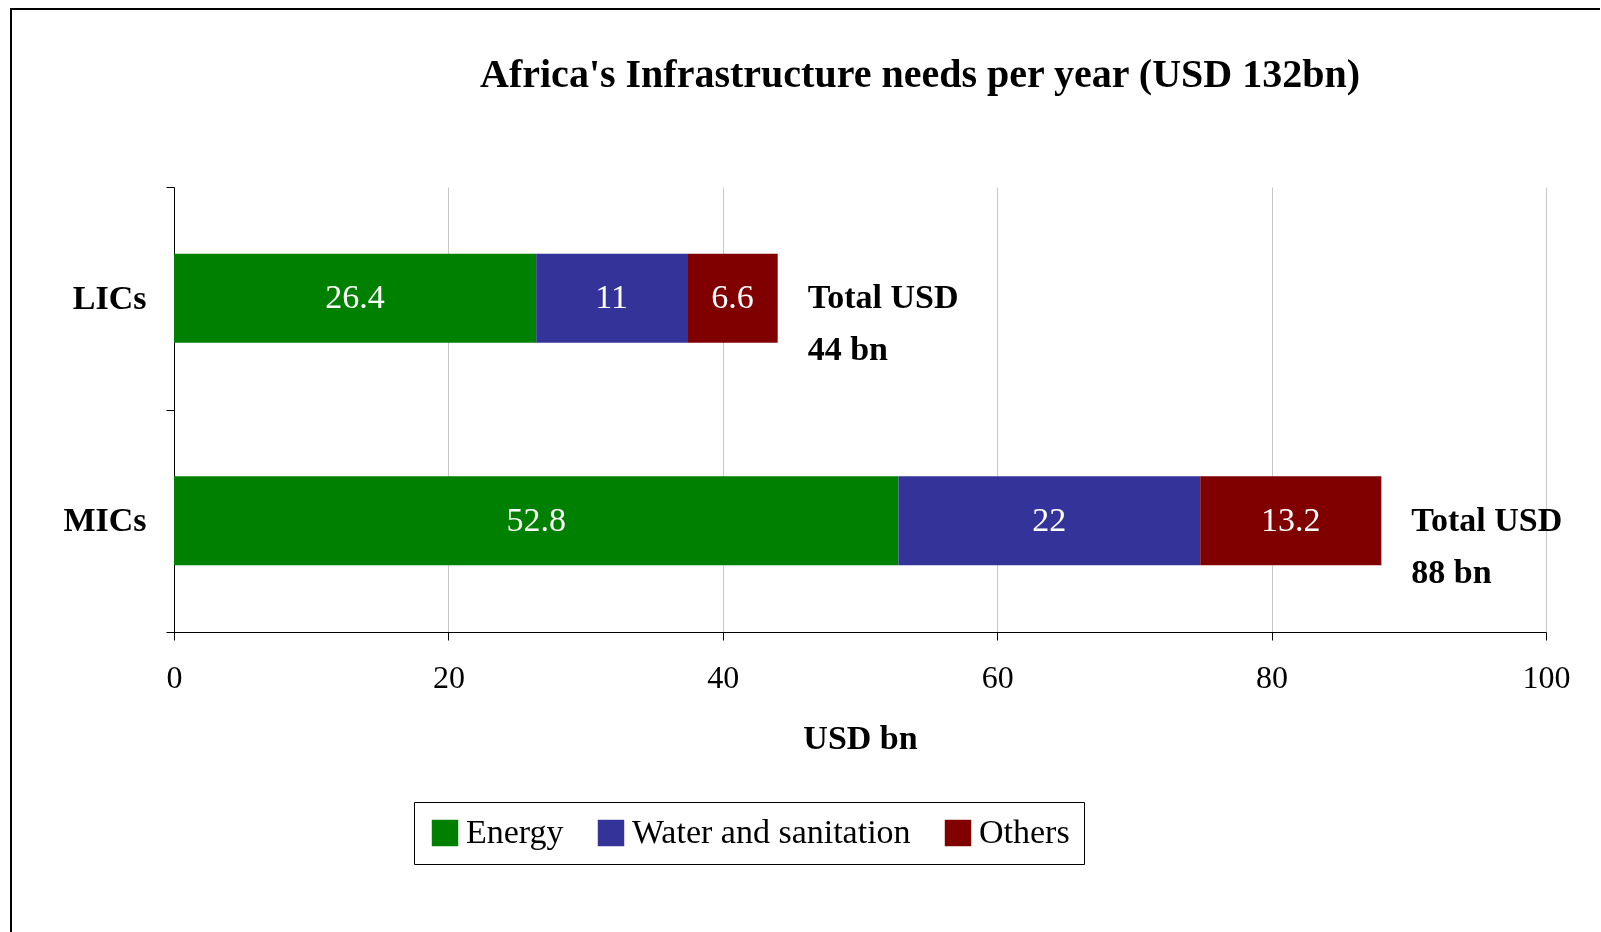  Describe the element at coordinates (883, 323) in the screenshot. I see `total-label: Total USD 44 bn` at that location.